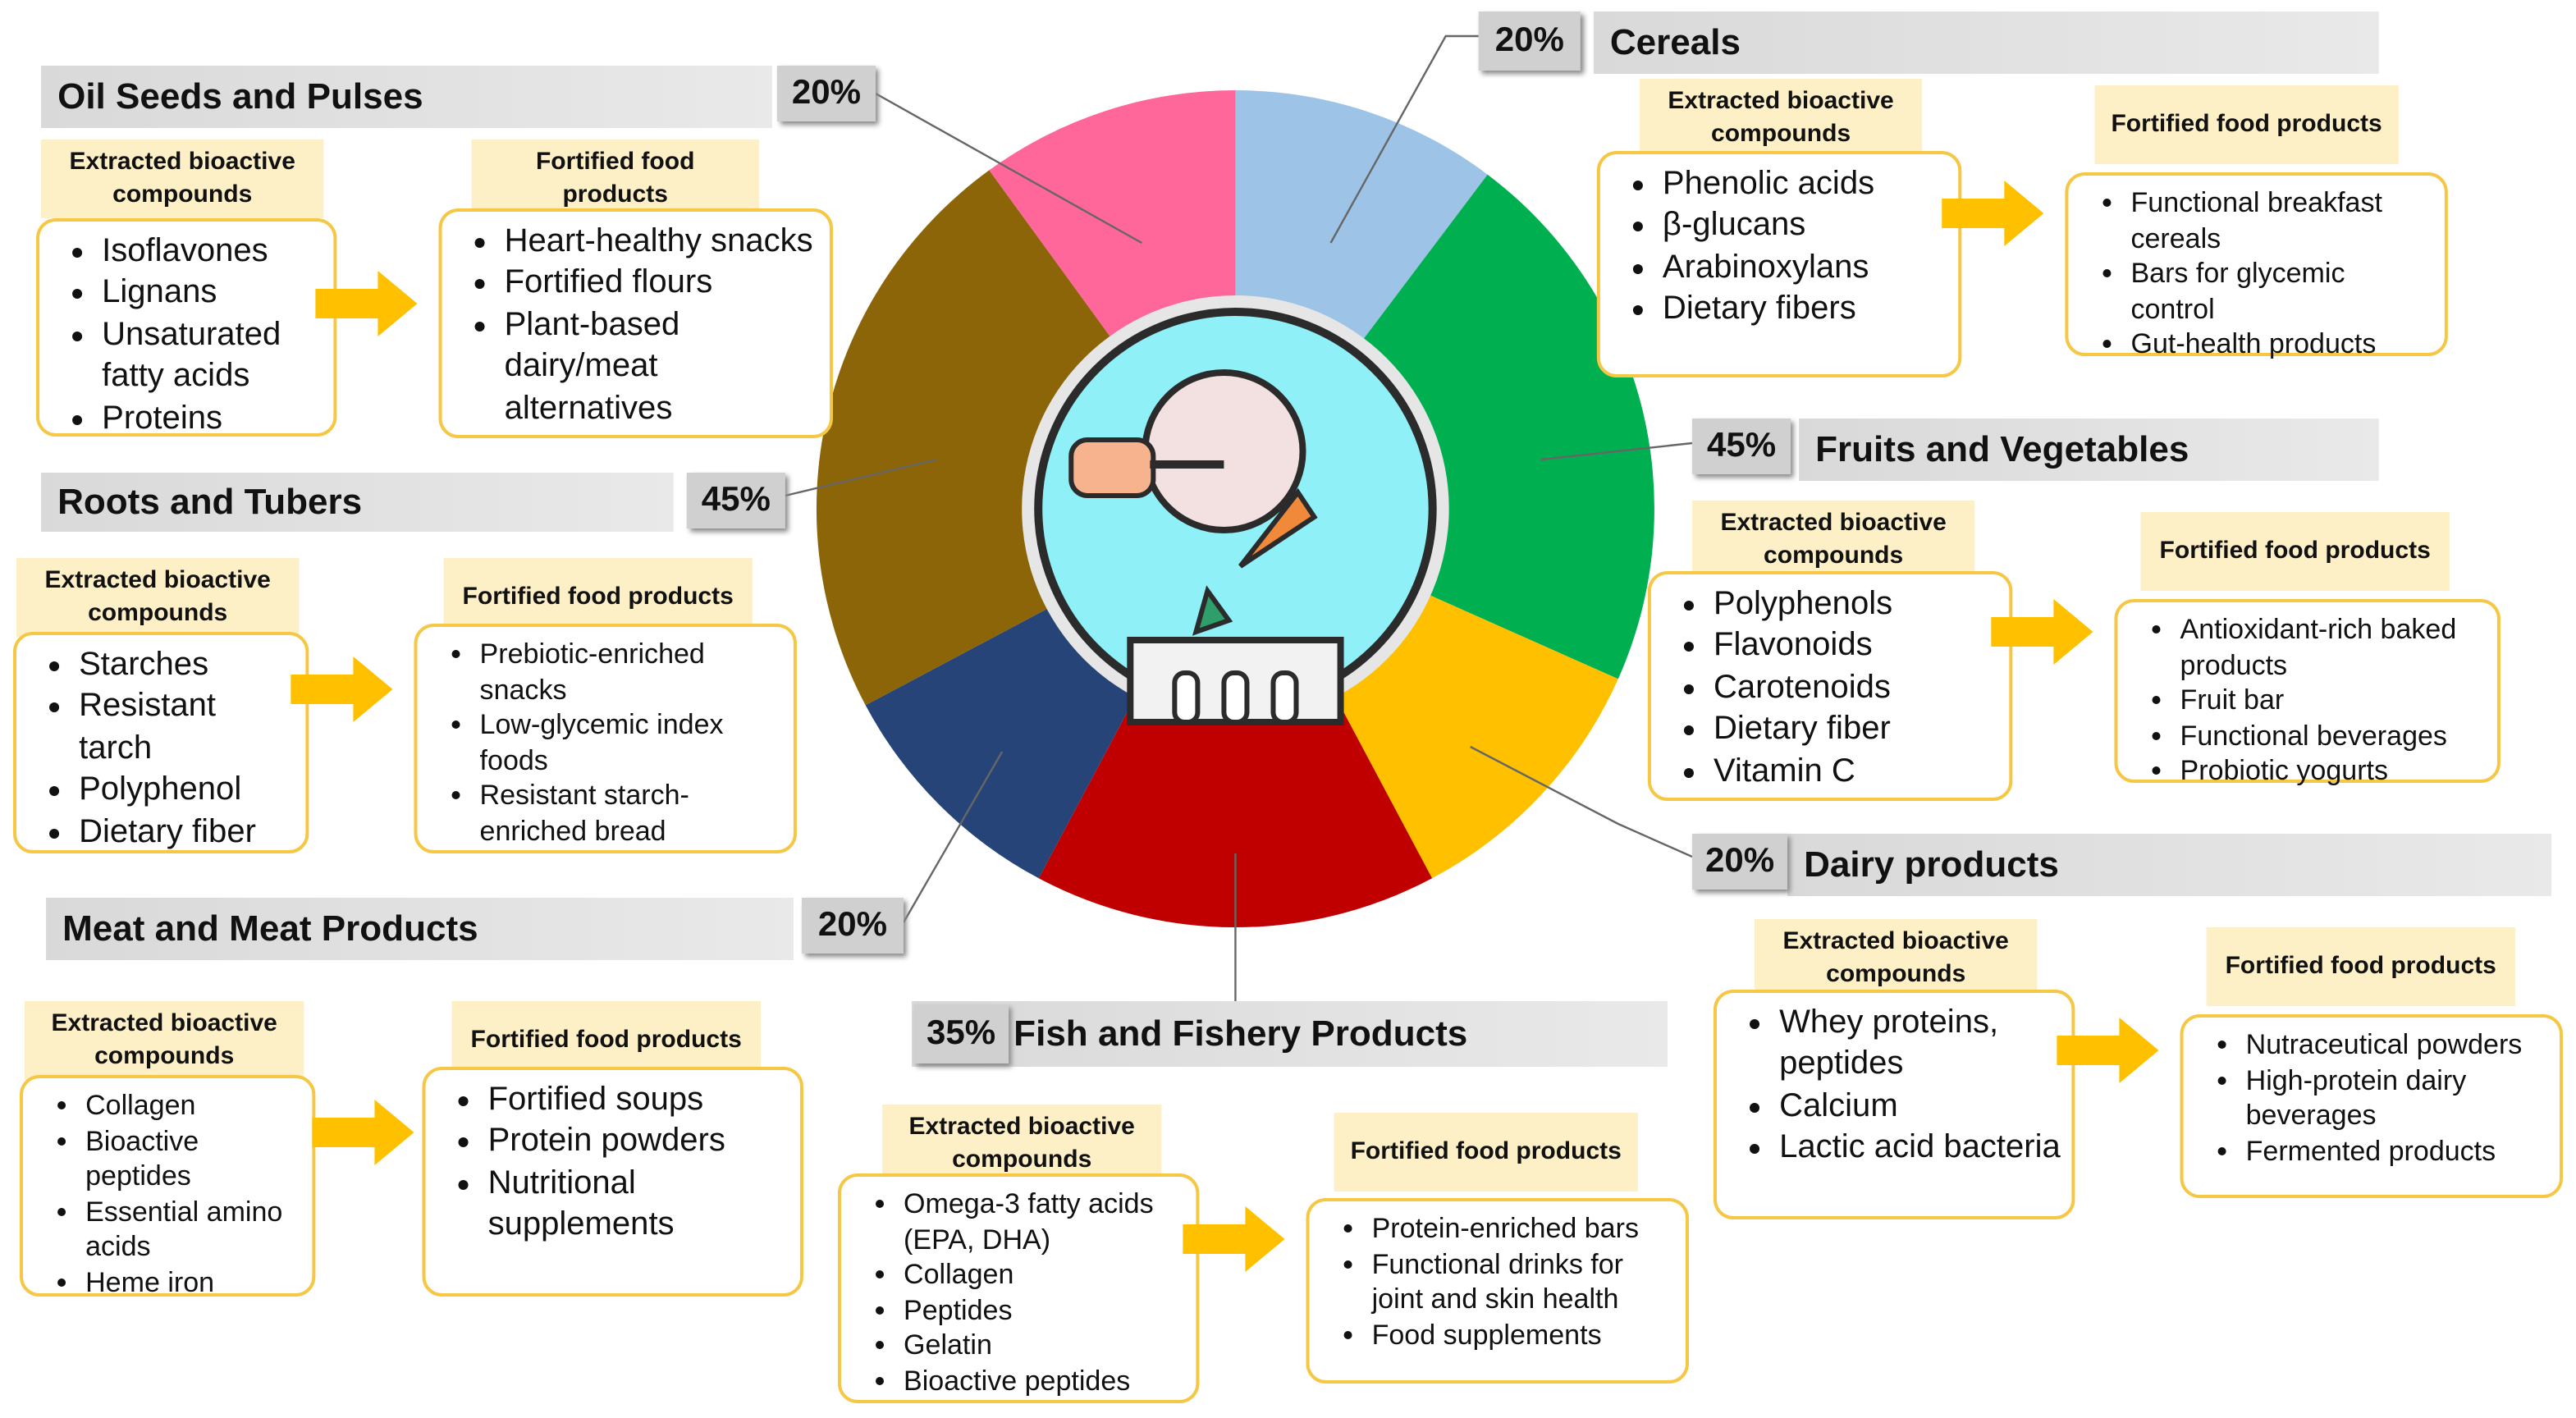 The width and height of the screenshot is (2576, 1418). I want to click on icon-leaves, so click(1212, 611).